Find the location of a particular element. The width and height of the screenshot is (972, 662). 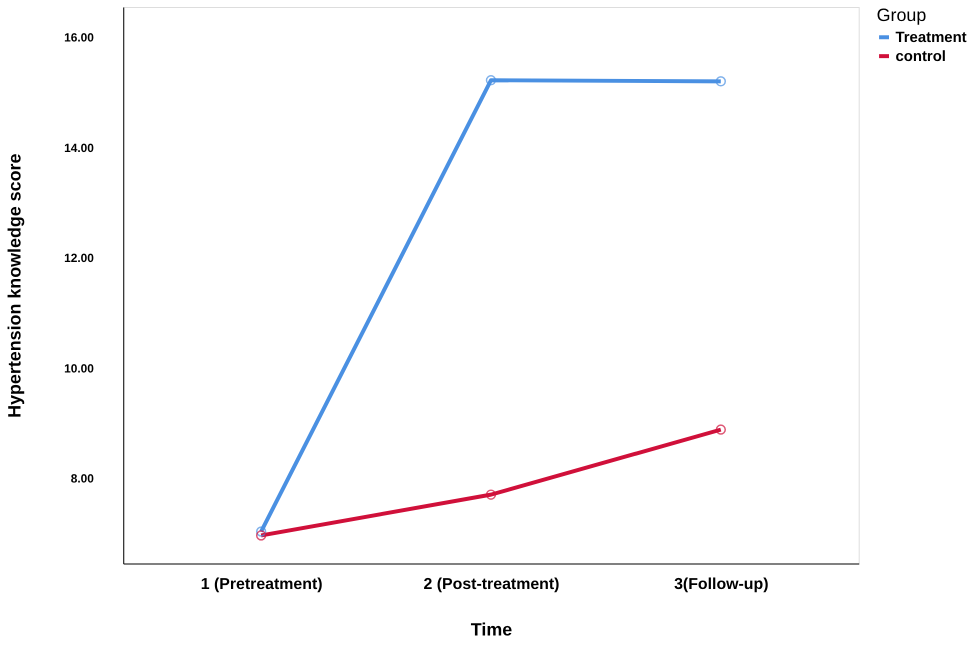

y-tick-label: 12.00 is located at coordinates (79, 258).